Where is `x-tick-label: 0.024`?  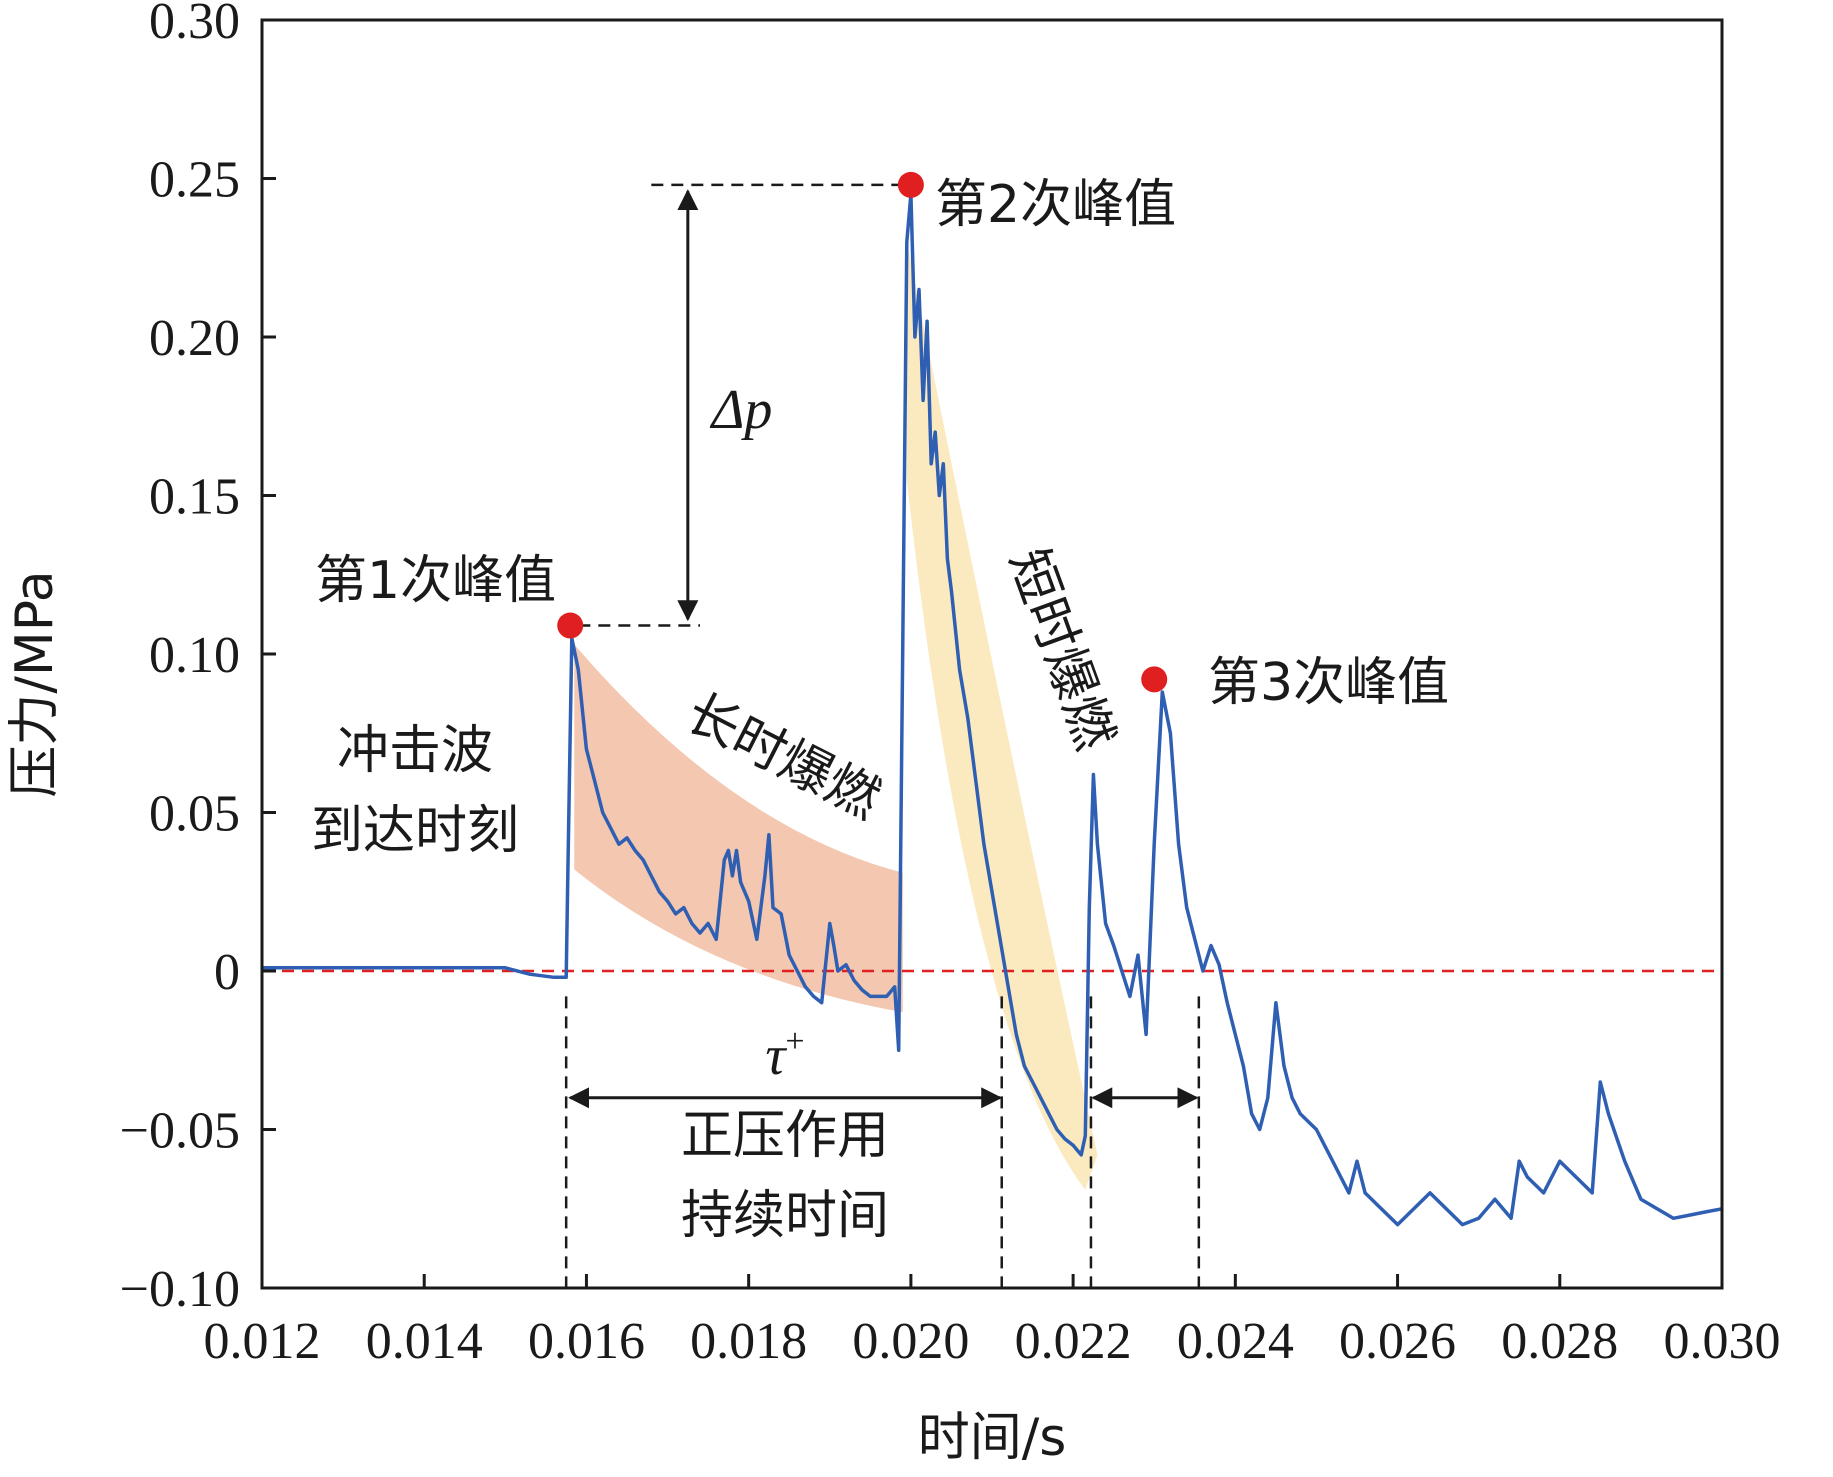 x-tick-label: 0.024 is located at coordinates (1235, 1341).